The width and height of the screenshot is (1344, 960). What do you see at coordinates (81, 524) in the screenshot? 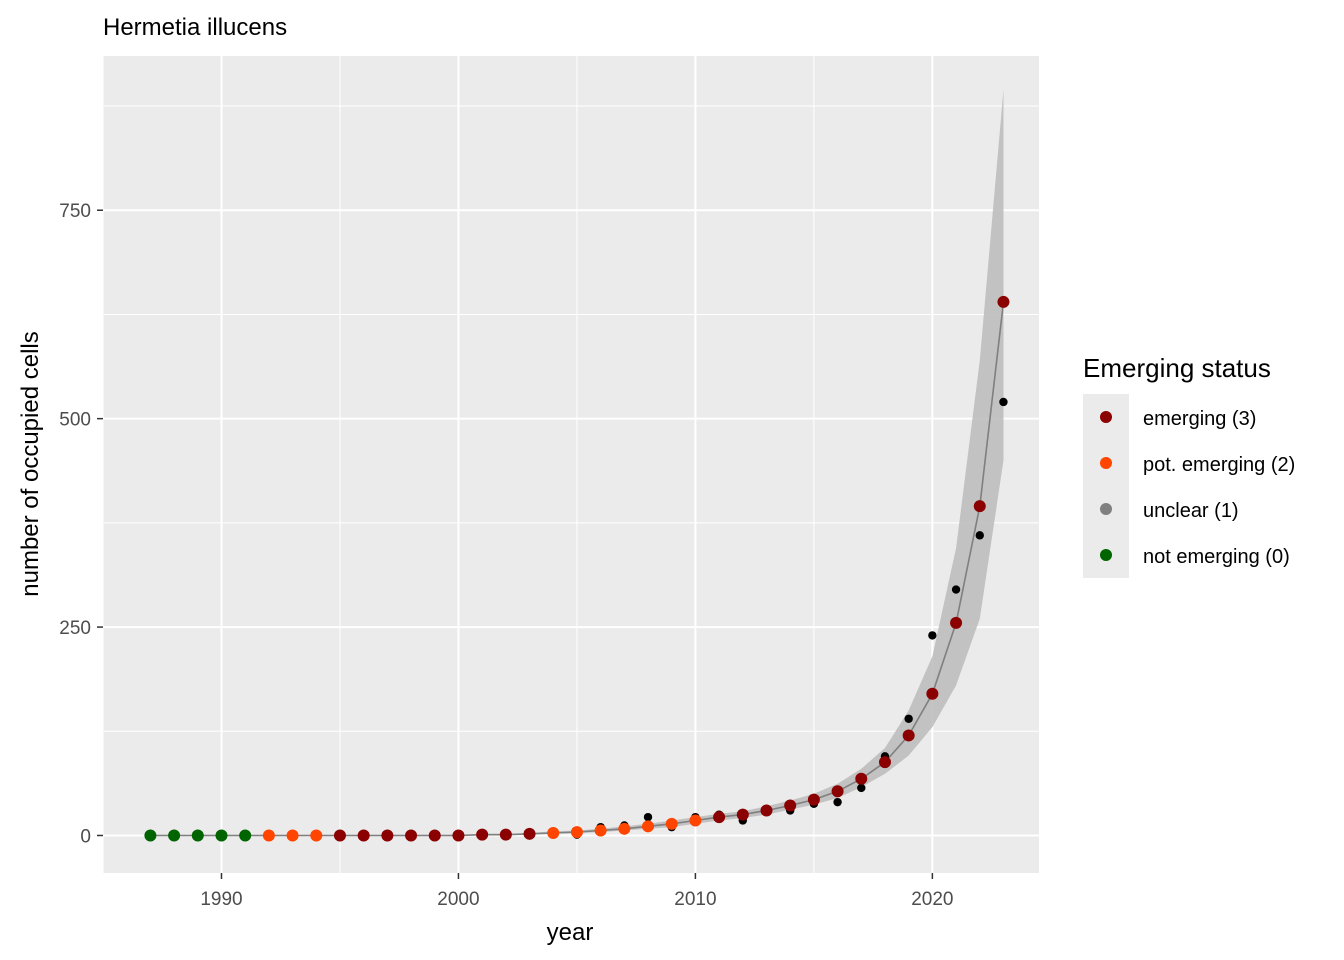
I see `y-axis: 0 250 500 750` at bounding box center [81, 524].